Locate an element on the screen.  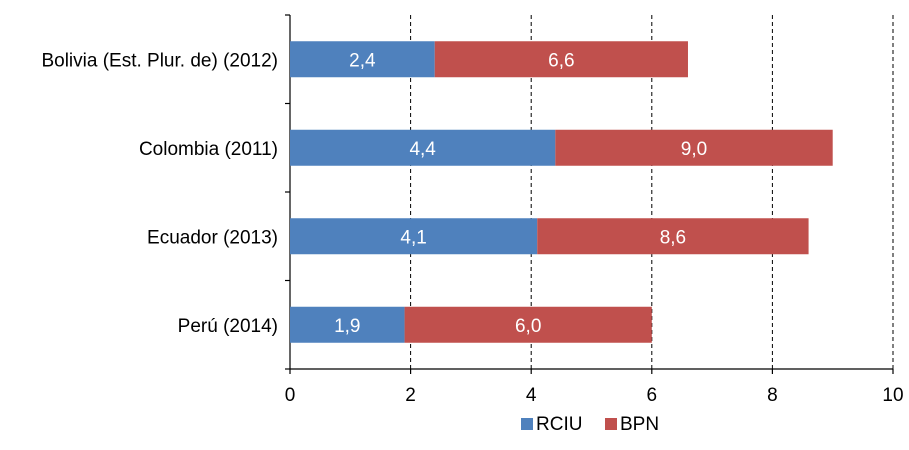
data-label: 1,9 is located at coordinates (347, 326).